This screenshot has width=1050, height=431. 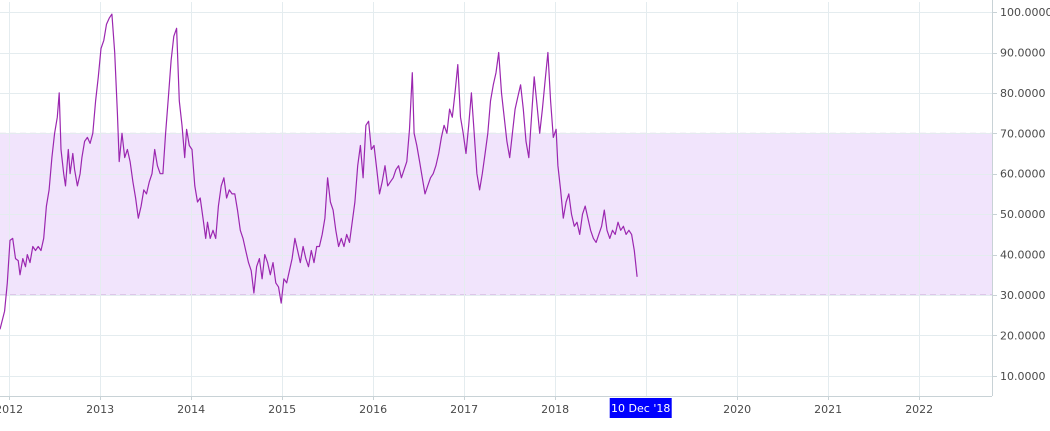 What do you see at coordinates (1023, 295) in the screenshot?
I see `y-tick-label: 30.0000` at bounding box center [1023, 295].